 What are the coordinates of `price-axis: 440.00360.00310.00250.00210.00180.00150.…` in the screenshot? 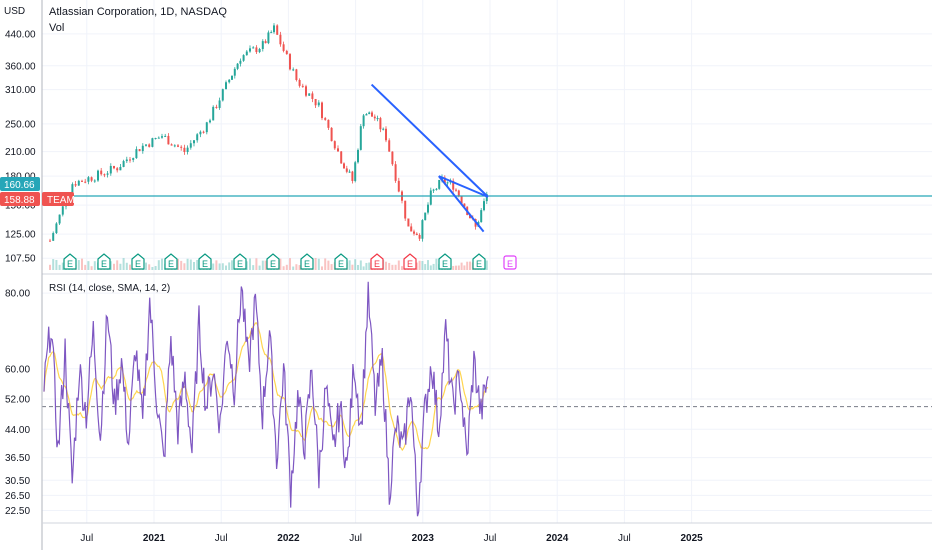 It's located at (20, 146).